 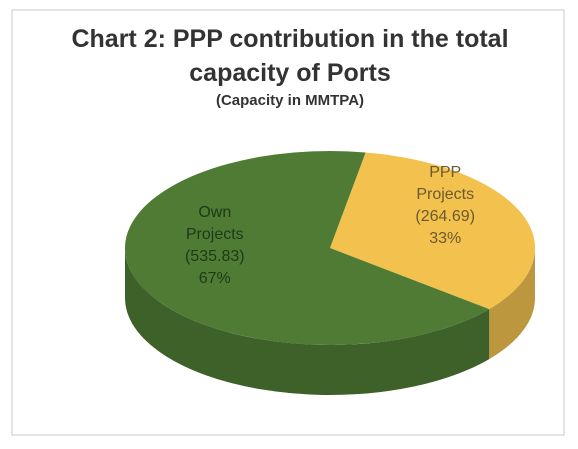 I want to click on pie-slice, so click(x=432, y=231).